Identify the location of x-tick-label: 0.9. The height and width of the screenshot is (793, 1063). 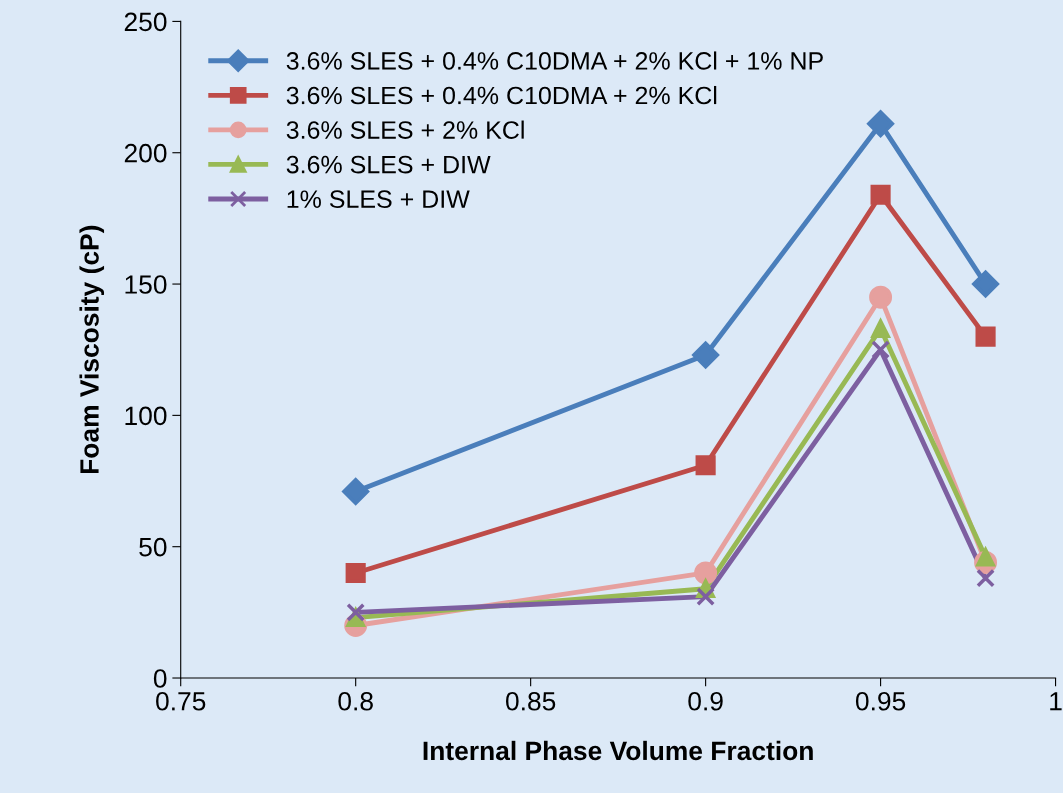
(705, 701).